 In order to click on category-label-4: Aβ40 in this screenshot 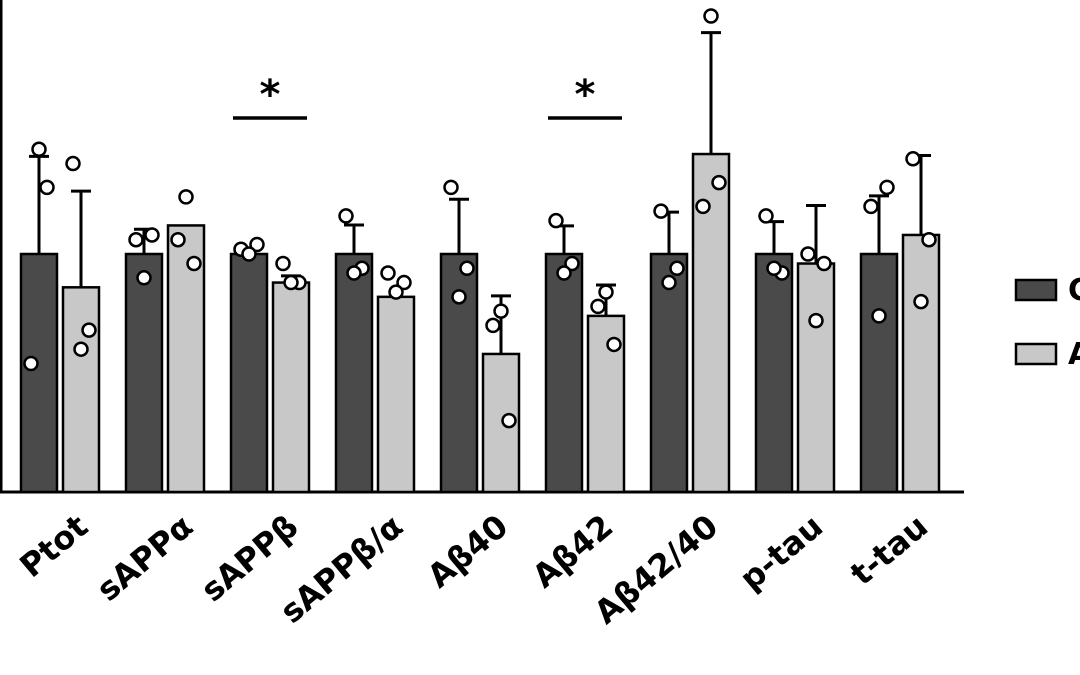, I will do `click(467, 551)`.